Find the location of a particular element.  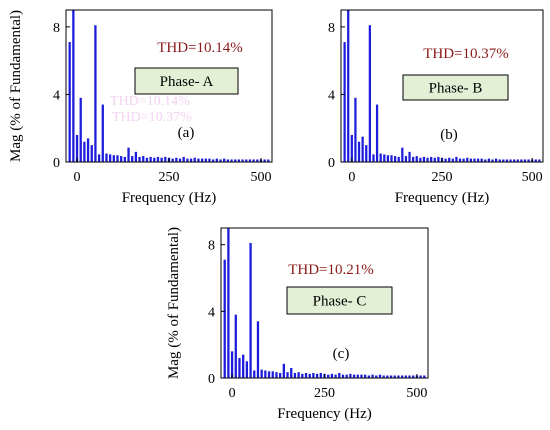

phase-label: Phase- C is located at coordinates (340, 302).